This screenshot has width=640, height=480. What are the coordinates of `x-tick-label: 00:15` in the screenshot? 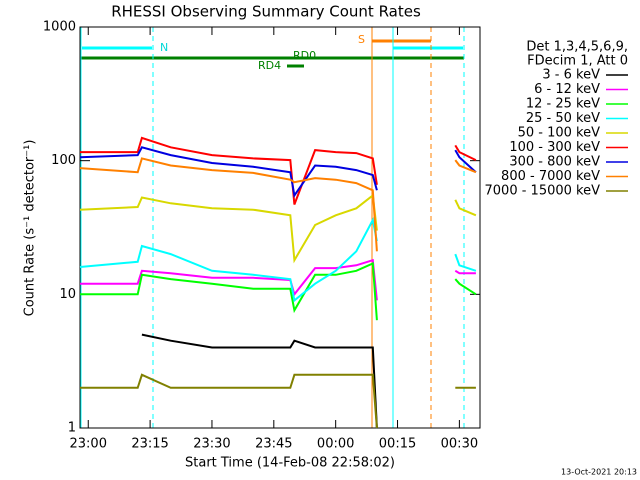 It's located at (397, 444).